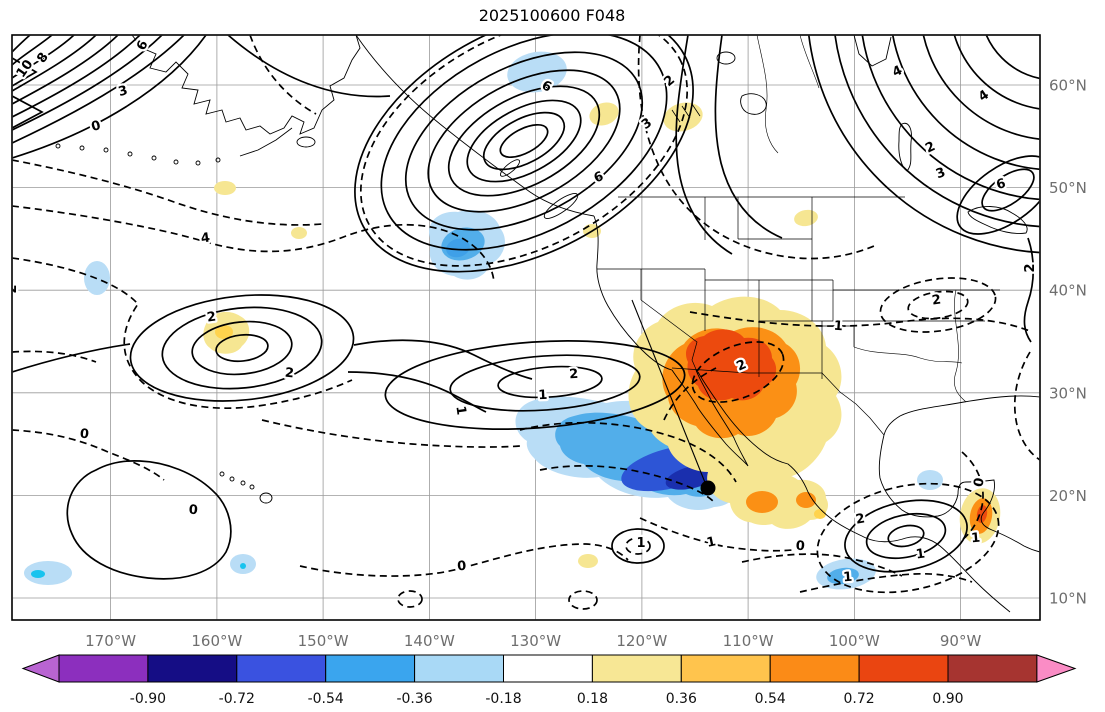  I want to click on colorbar-tick-label: 0.54, so click(770, 699).